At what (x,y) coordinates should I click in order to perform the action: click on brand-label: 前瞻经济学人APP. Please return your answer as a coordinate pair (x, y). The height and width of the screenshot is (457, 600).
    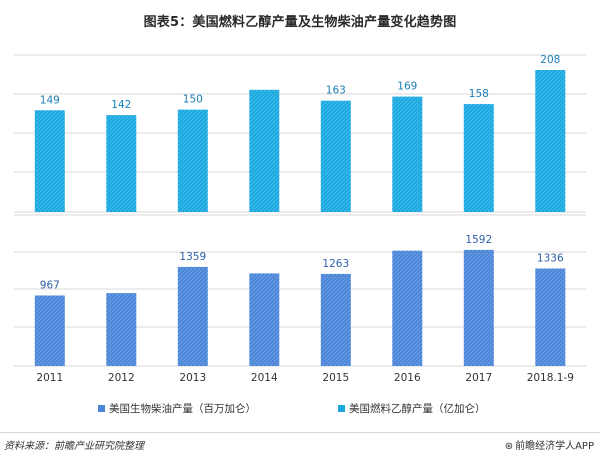
    Looking at the image, I should click on (554, 446).